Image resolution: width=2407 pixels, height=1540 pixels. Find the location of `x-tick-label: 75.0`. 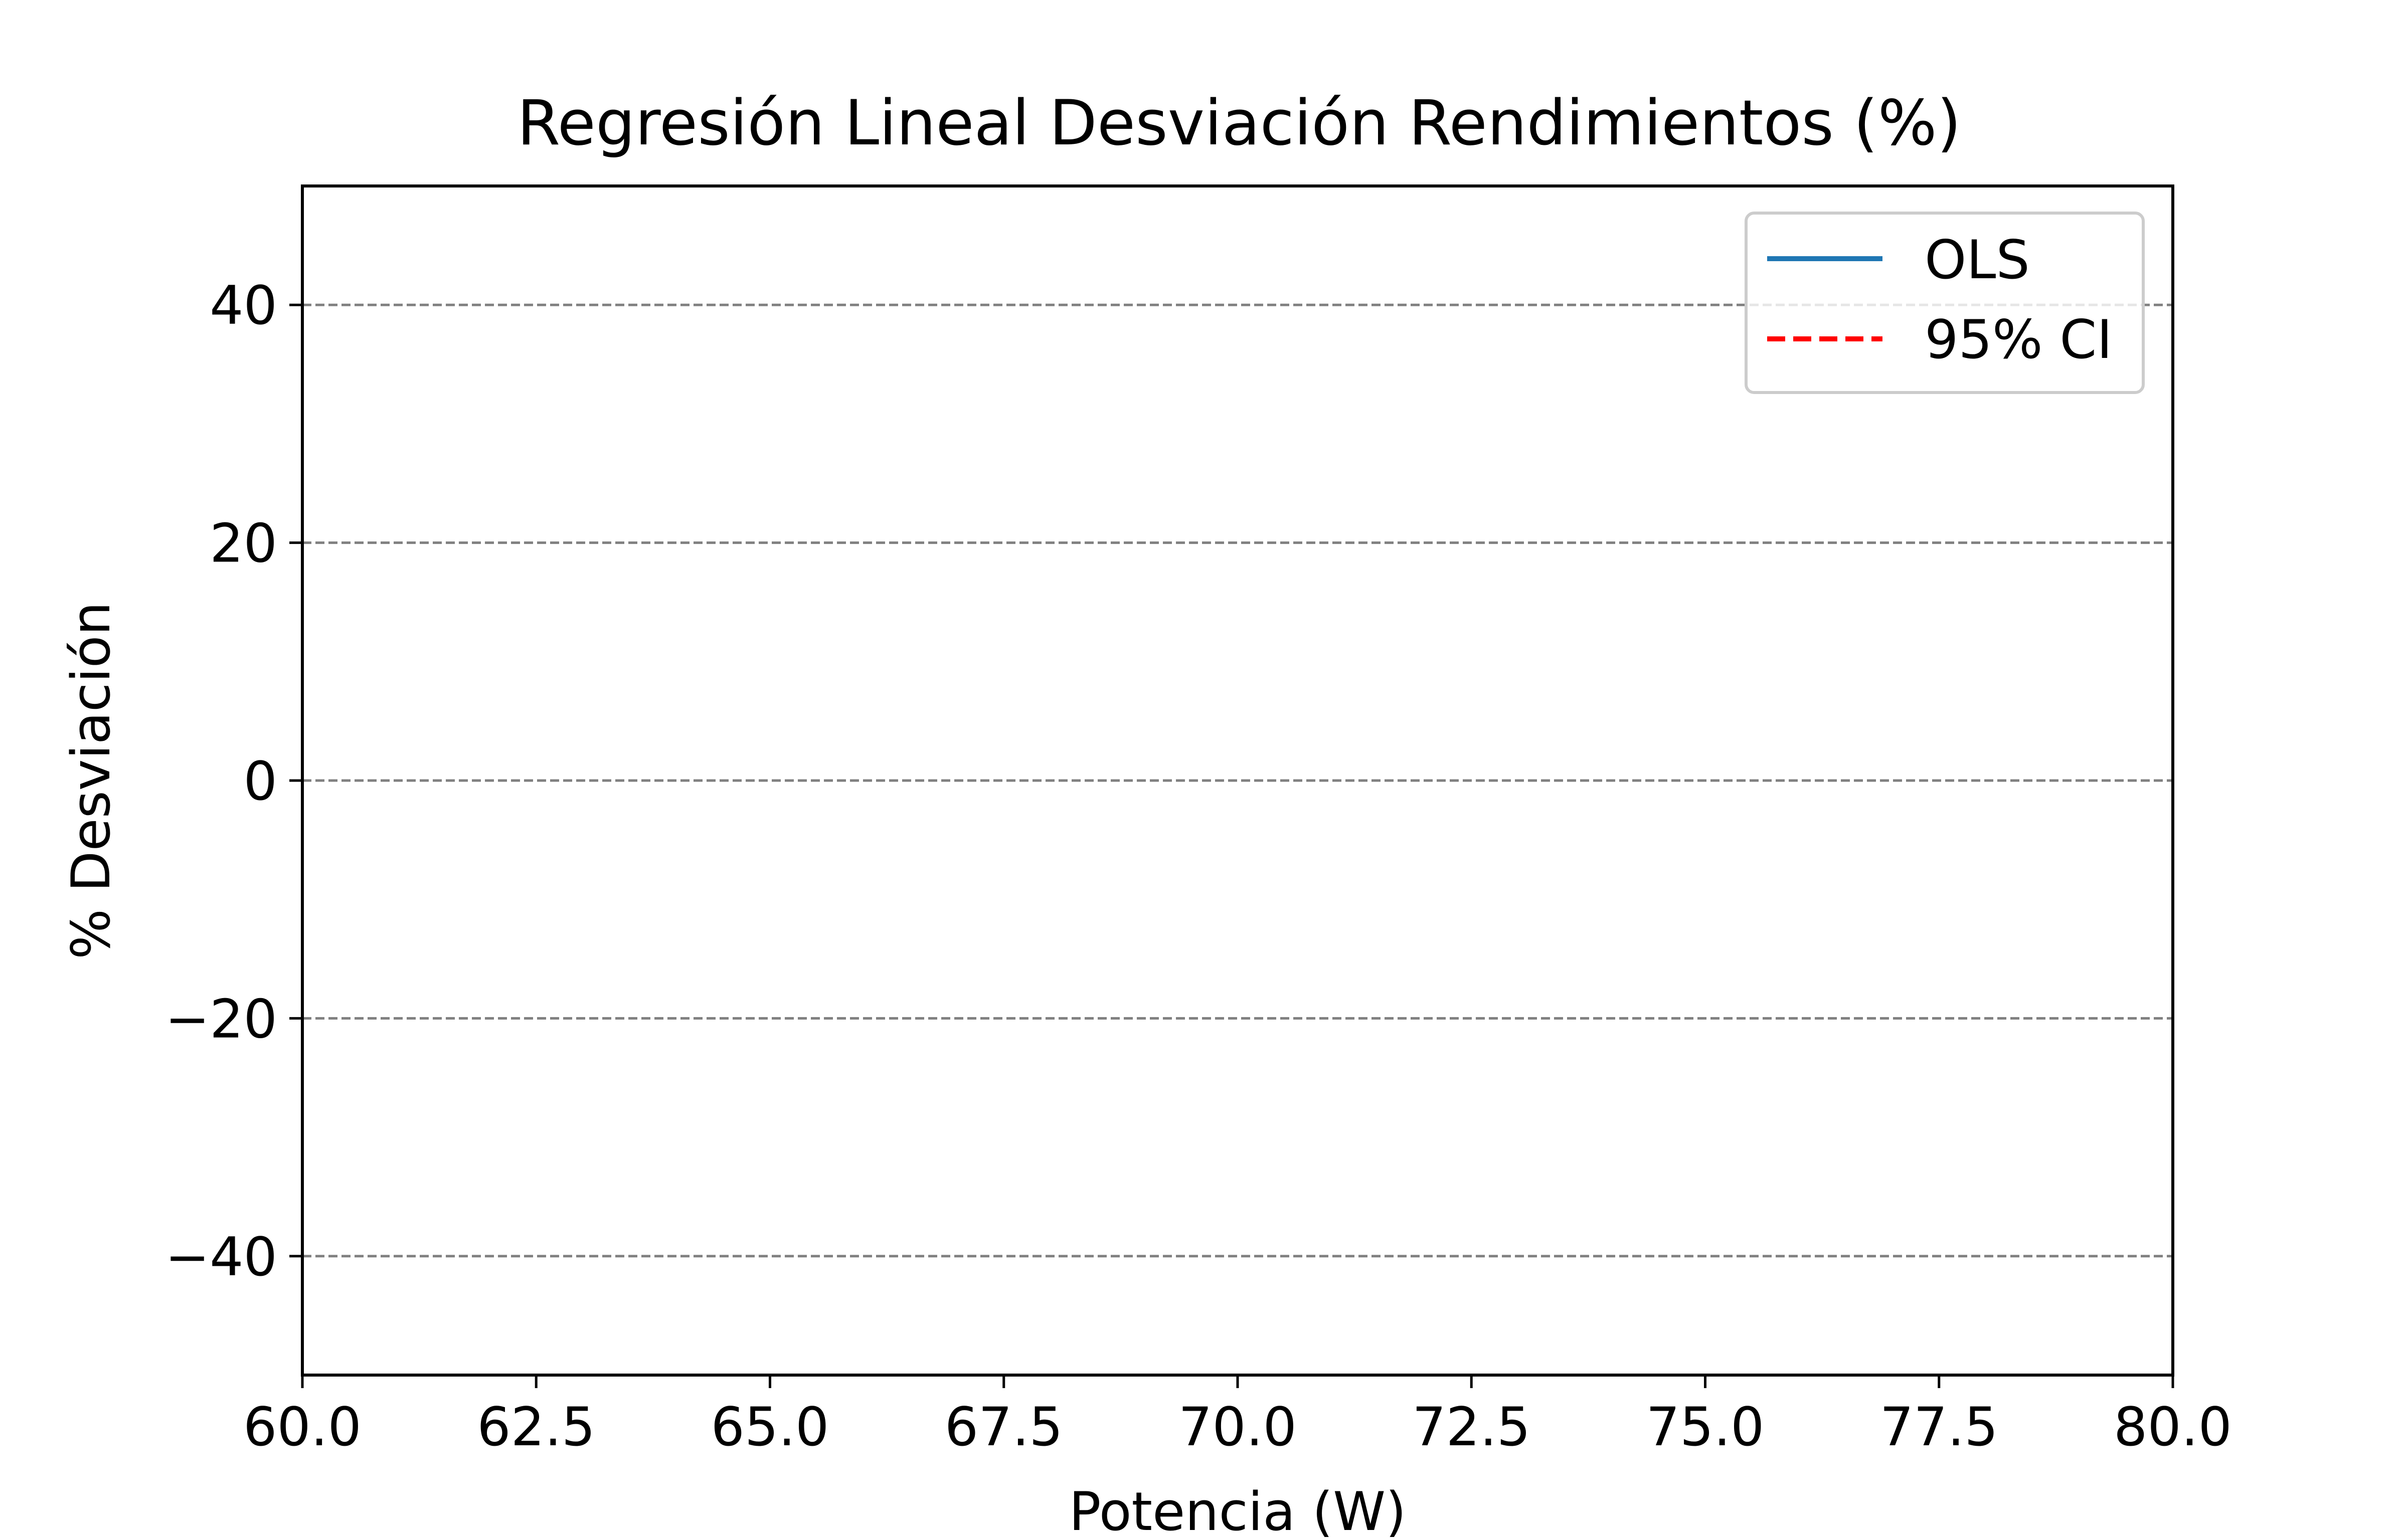

x-tick-label: 75.0 is located at coordinates (1705, 1427).